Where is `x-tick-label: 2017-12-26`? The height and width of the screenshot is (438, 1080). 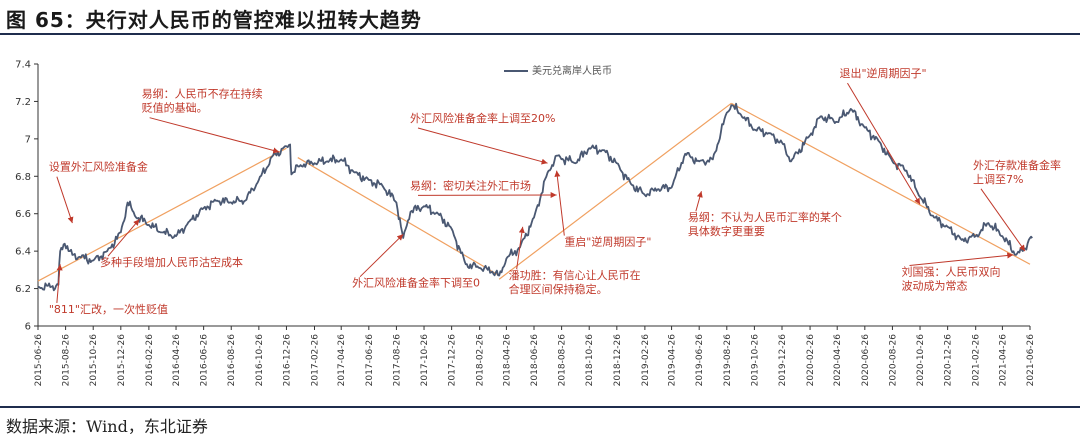 x-tick-label: 2017-12-26 is located at coordinates (453, 360).